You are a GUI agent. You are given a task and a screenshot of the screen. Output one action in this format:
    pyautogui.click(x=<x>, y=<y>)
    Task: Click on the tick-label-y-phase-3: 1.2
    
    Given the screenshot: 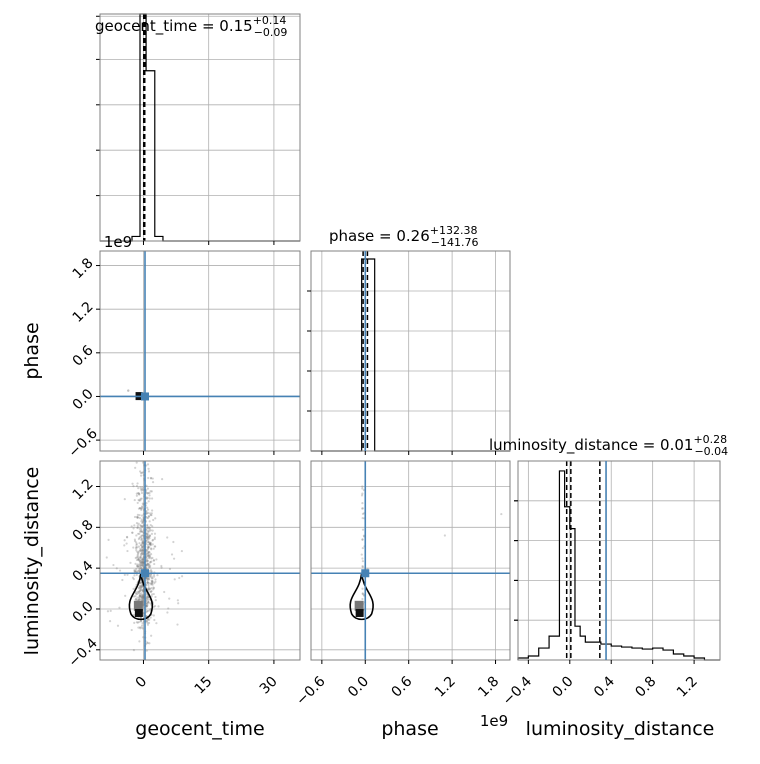 What is the action you would take?
    pyautogui.click(x=83, y=312)
    